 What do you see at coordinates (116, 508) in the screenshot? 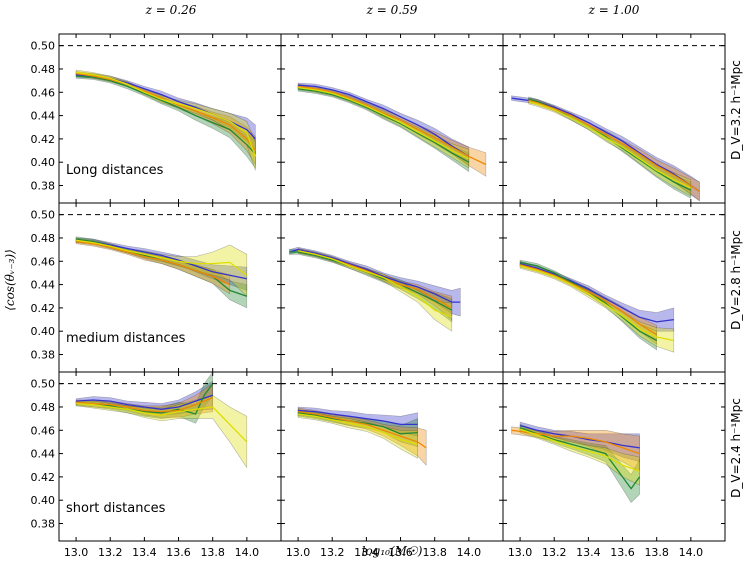
I see `row-annotation-3: short distances` at bounding box center [116, 508].